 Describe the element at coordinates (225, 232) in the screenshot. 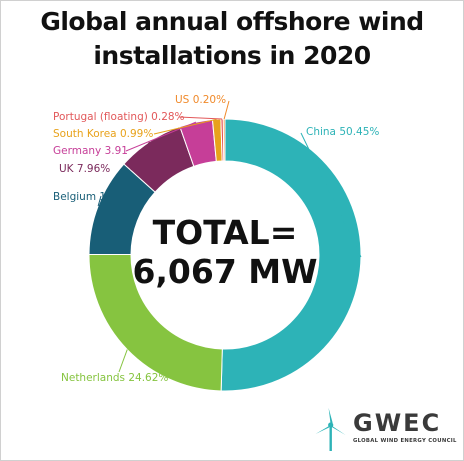

I see `center-text-line-1: TOTAL=` at that location.